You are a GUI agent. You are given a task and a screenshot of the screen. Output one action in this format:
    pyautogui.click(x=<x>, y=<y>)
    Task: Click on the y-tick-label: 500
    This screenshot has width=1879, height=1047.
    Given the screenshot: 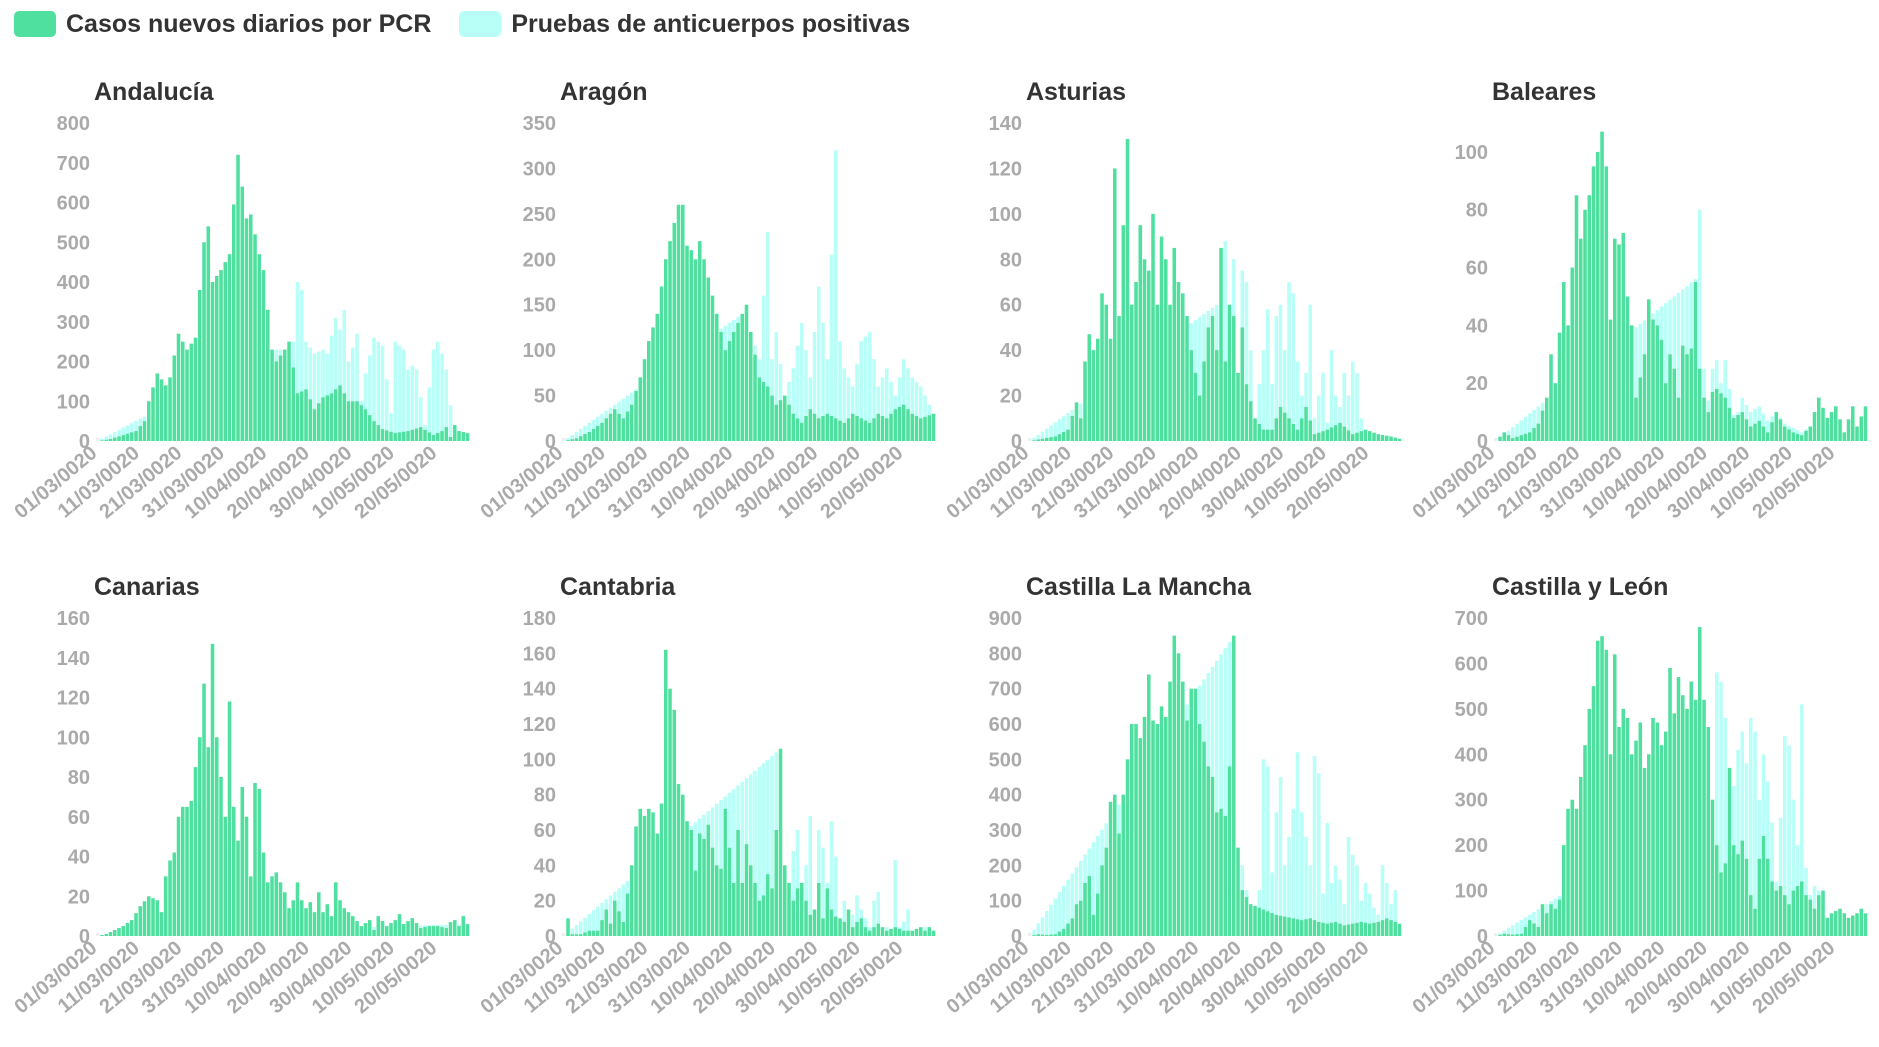 What is the action you would take?
    pyautogui.click(x=1005, y=760)
    